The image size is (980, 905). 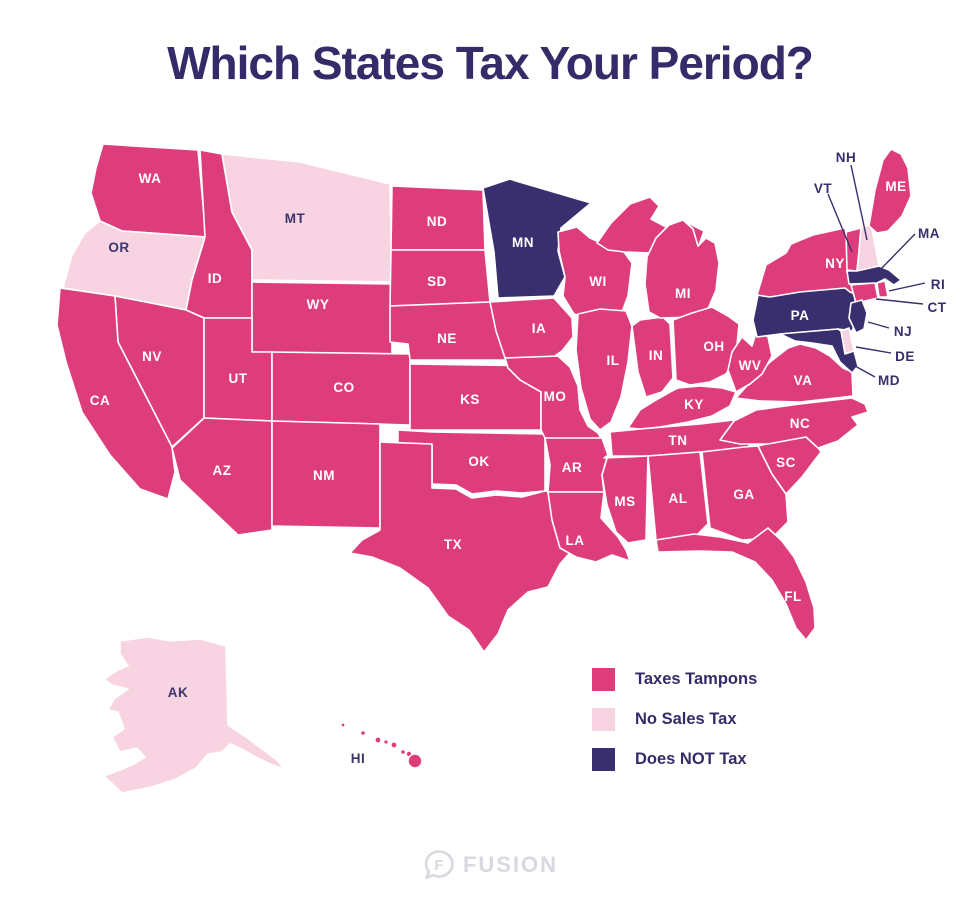 I want to click on state-ms, so click(x=625, y=499).